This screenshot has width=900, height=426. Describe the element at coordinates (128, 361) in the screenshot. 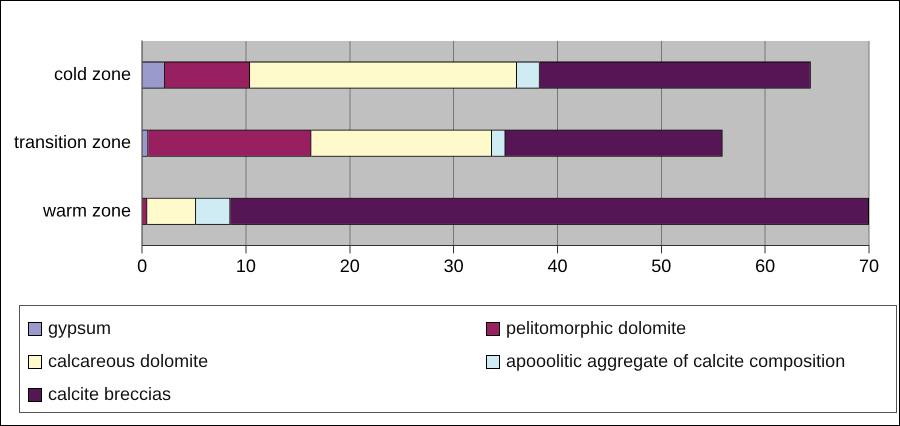

I see `legend-label: calcareous dolomite` at that location.